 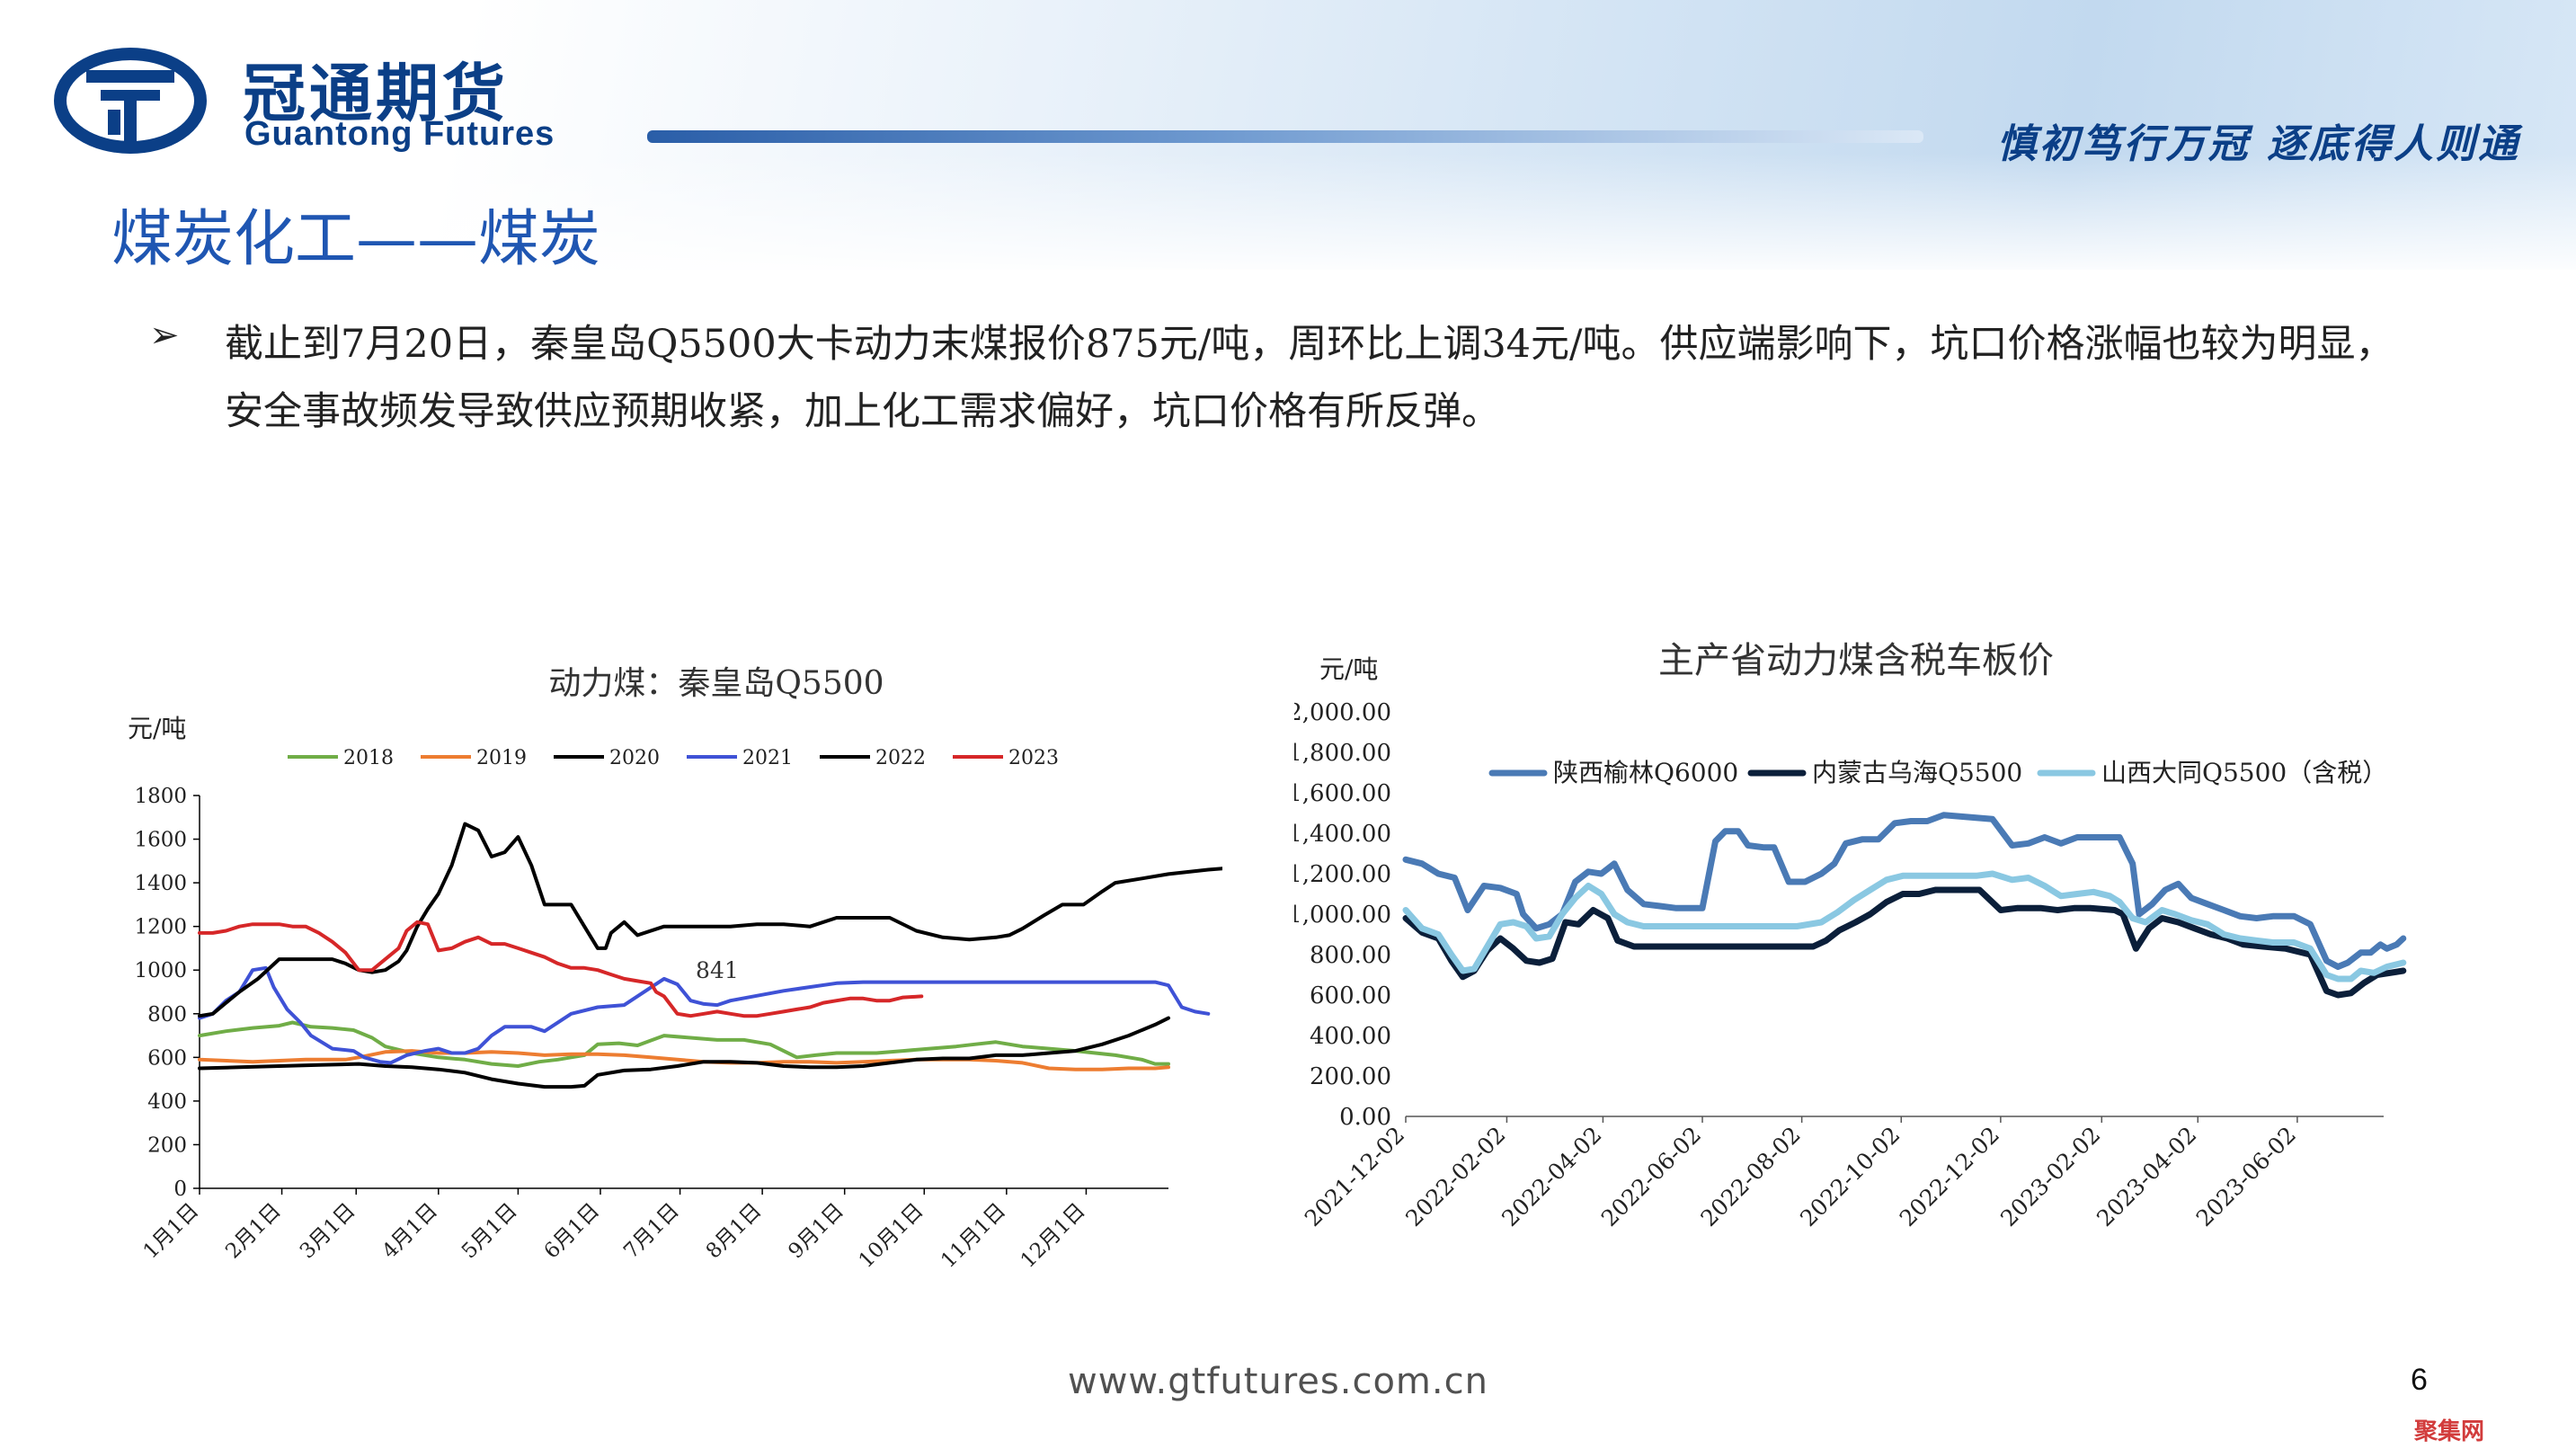 I want to click on legend-label: 2018, so click(x=368, y=758).